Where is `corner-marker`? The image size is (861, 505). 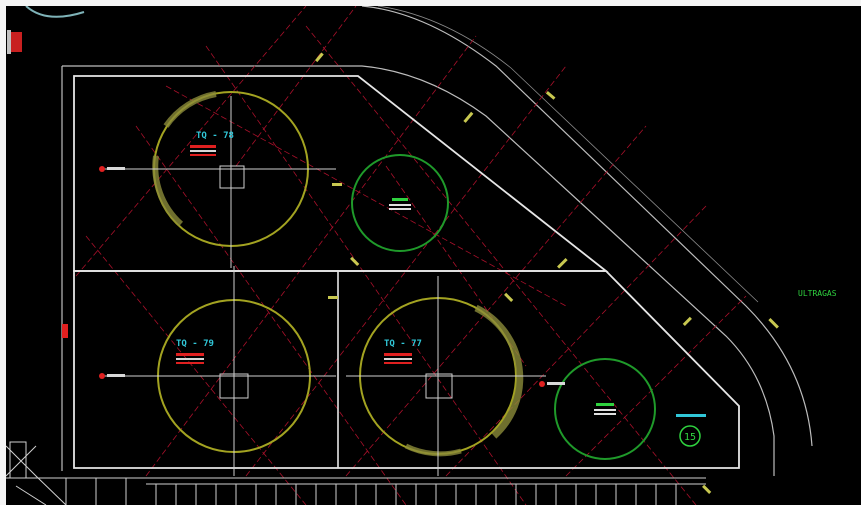
corner-marker is located at coordinates (16, 42).